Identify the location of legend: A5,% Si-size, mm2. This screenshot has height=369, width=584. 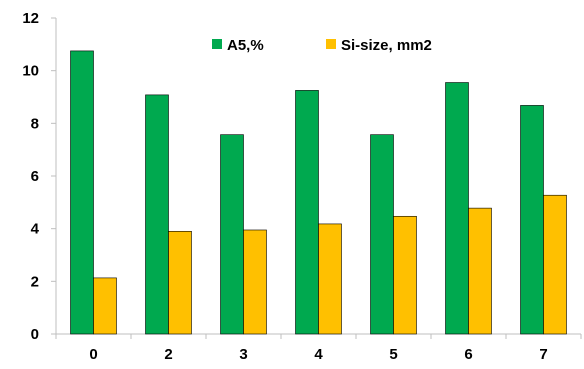
(322, 45).